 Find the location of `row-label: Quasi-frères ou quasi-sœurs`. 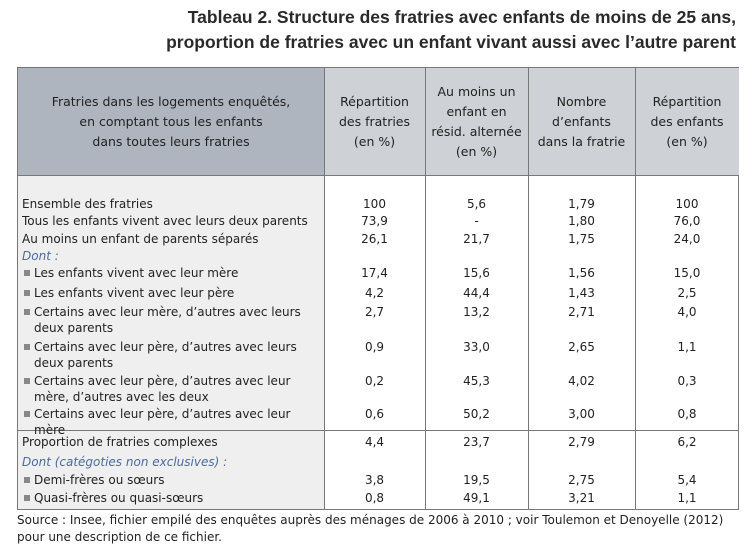

row-label: Quasi-frères ou quasi-sœurs is located at coordinates (173, 498).